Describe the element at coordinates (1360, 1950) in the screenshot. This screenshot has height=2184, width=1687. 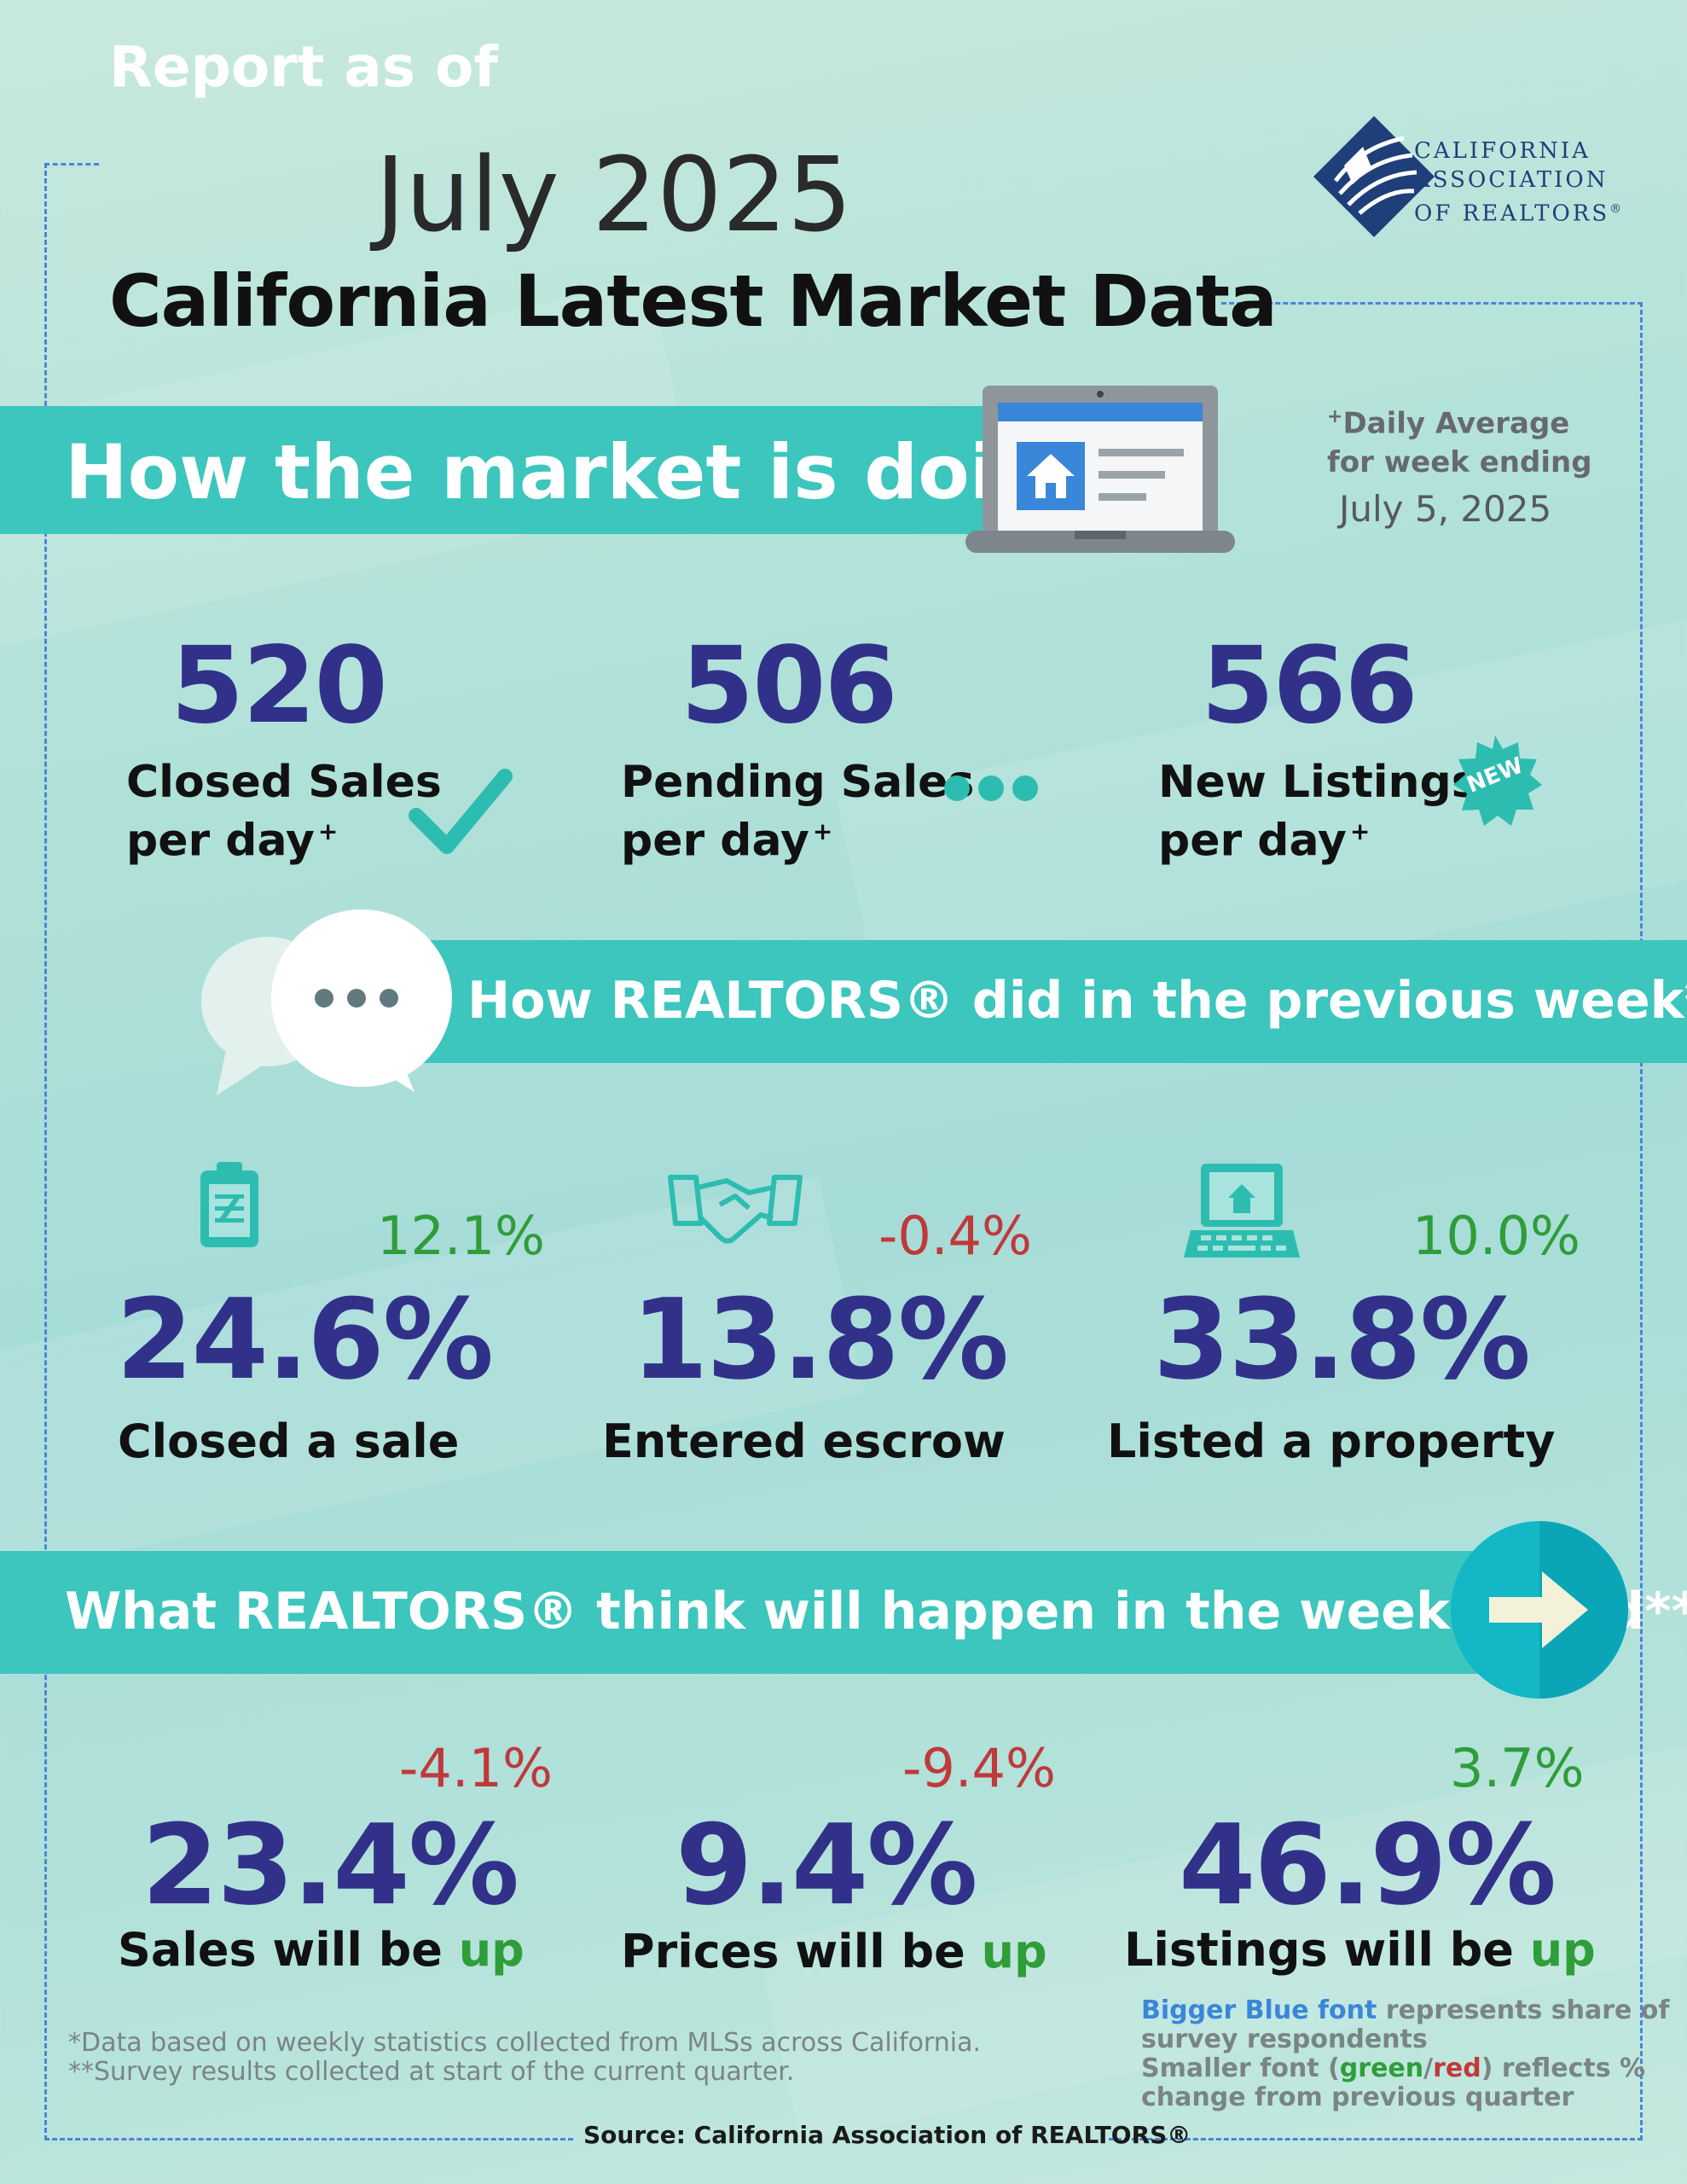
I see `listings-up-label: Listings will be up` at that location.